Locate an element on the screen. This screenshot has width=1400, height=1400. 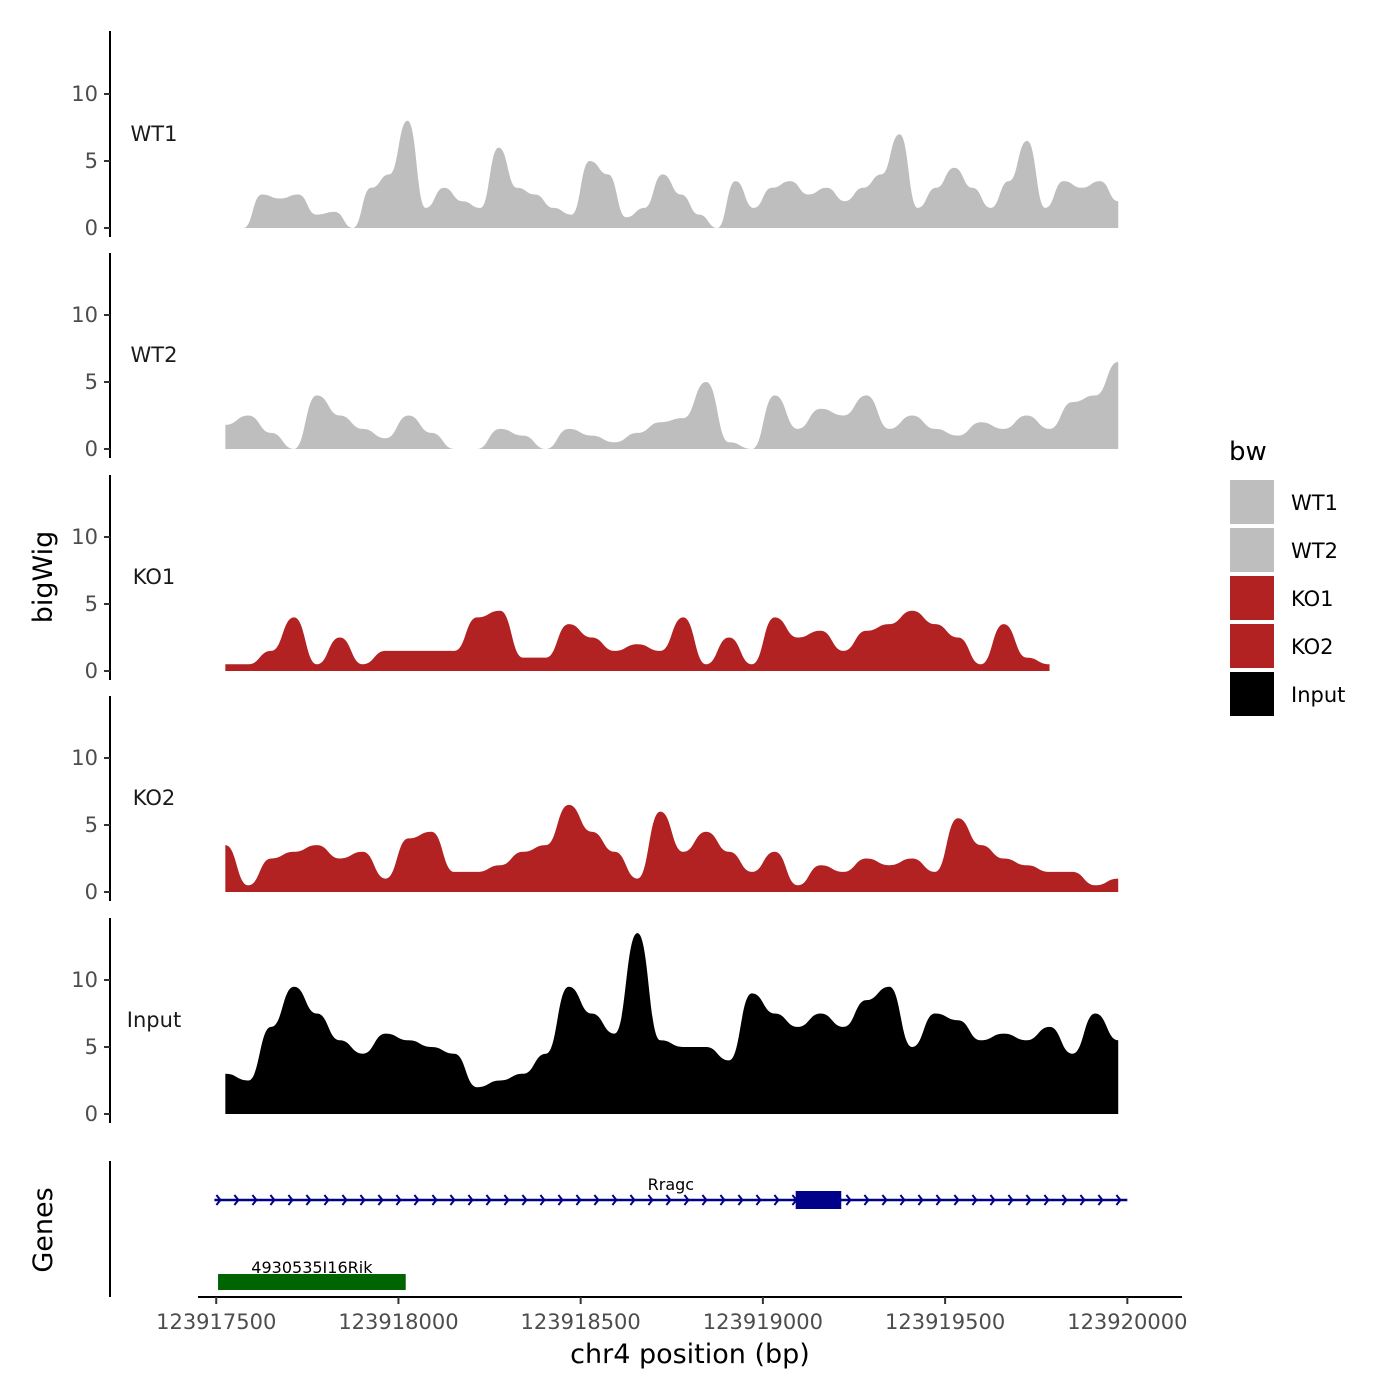
legend-label: WT2 is located at coordinates (1314, 551).